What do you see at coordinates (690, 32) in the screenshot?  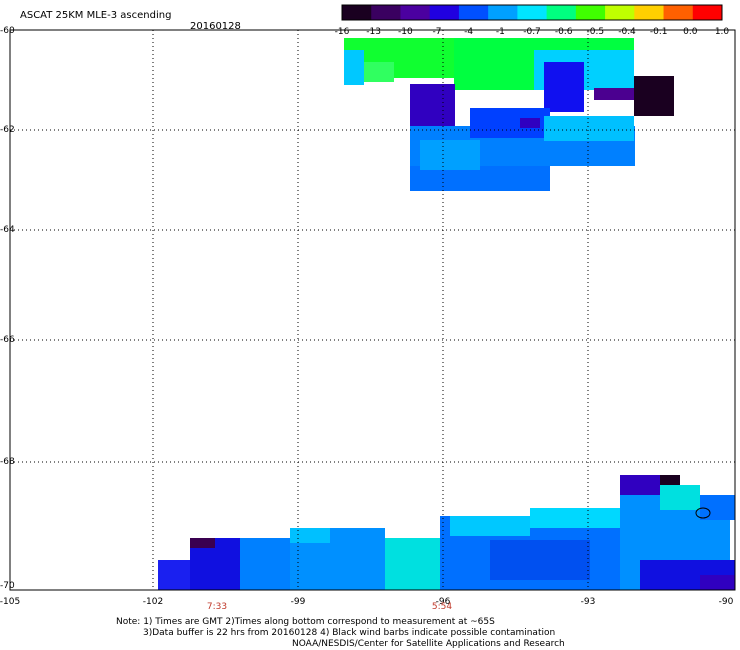 I see `colorbar-tick-label: 0.0` at bounding box center [690, 32].